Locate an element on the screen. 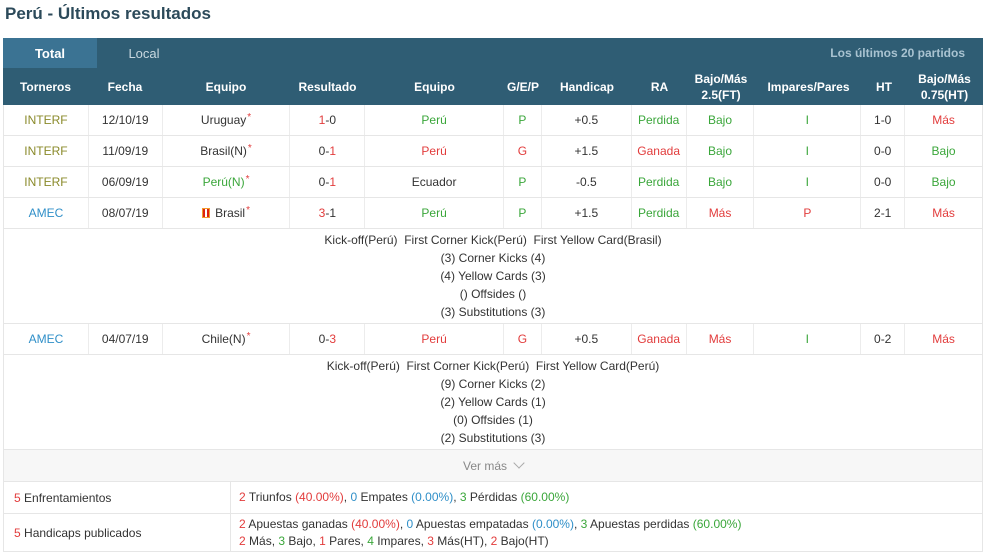 Image resolution: width=986 pixels, height=552 pixels. odd-even: P is located at coordinates (808, 213).